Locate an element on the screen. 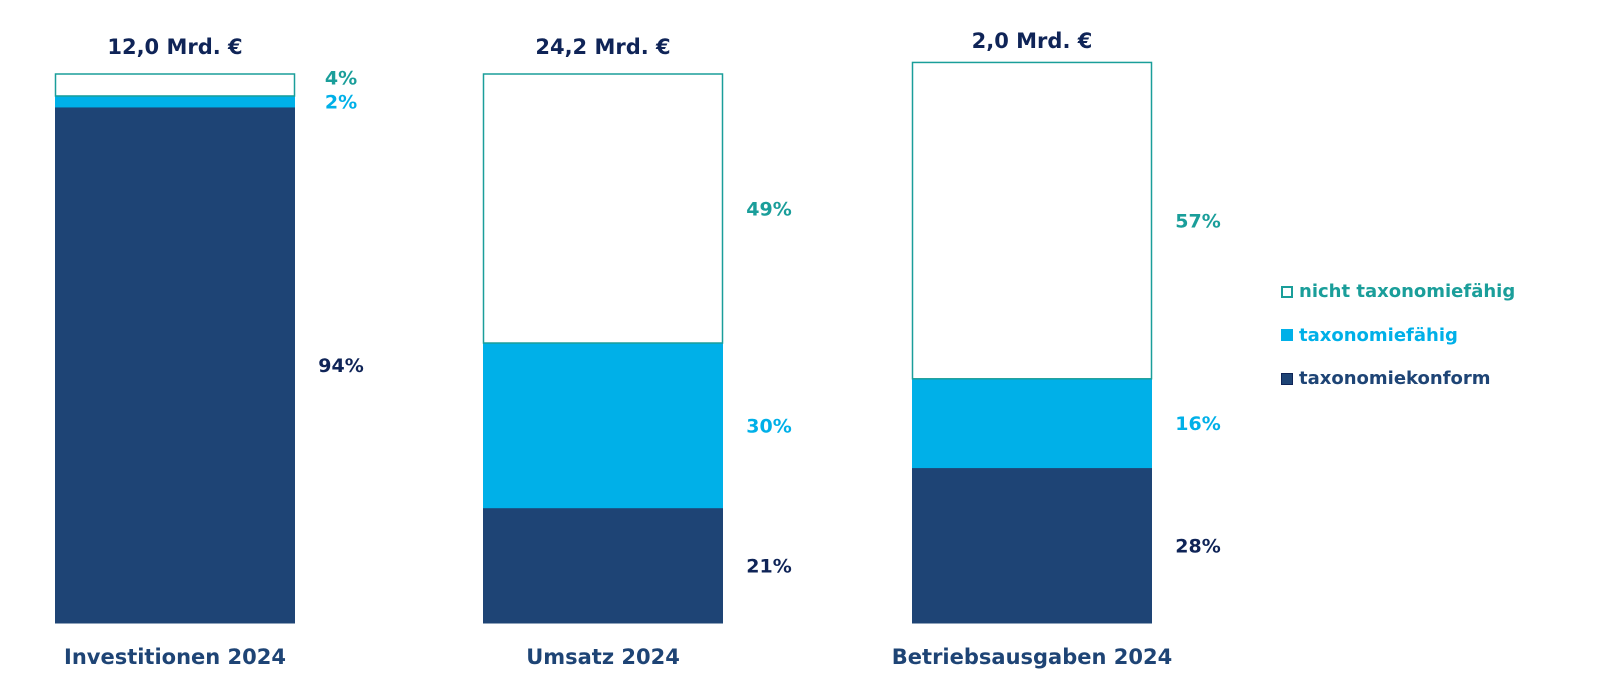 This screenshot has width=1600, height=700. category-label: Betriebsausgaben 2024 is located at coordinates (1032, 657).